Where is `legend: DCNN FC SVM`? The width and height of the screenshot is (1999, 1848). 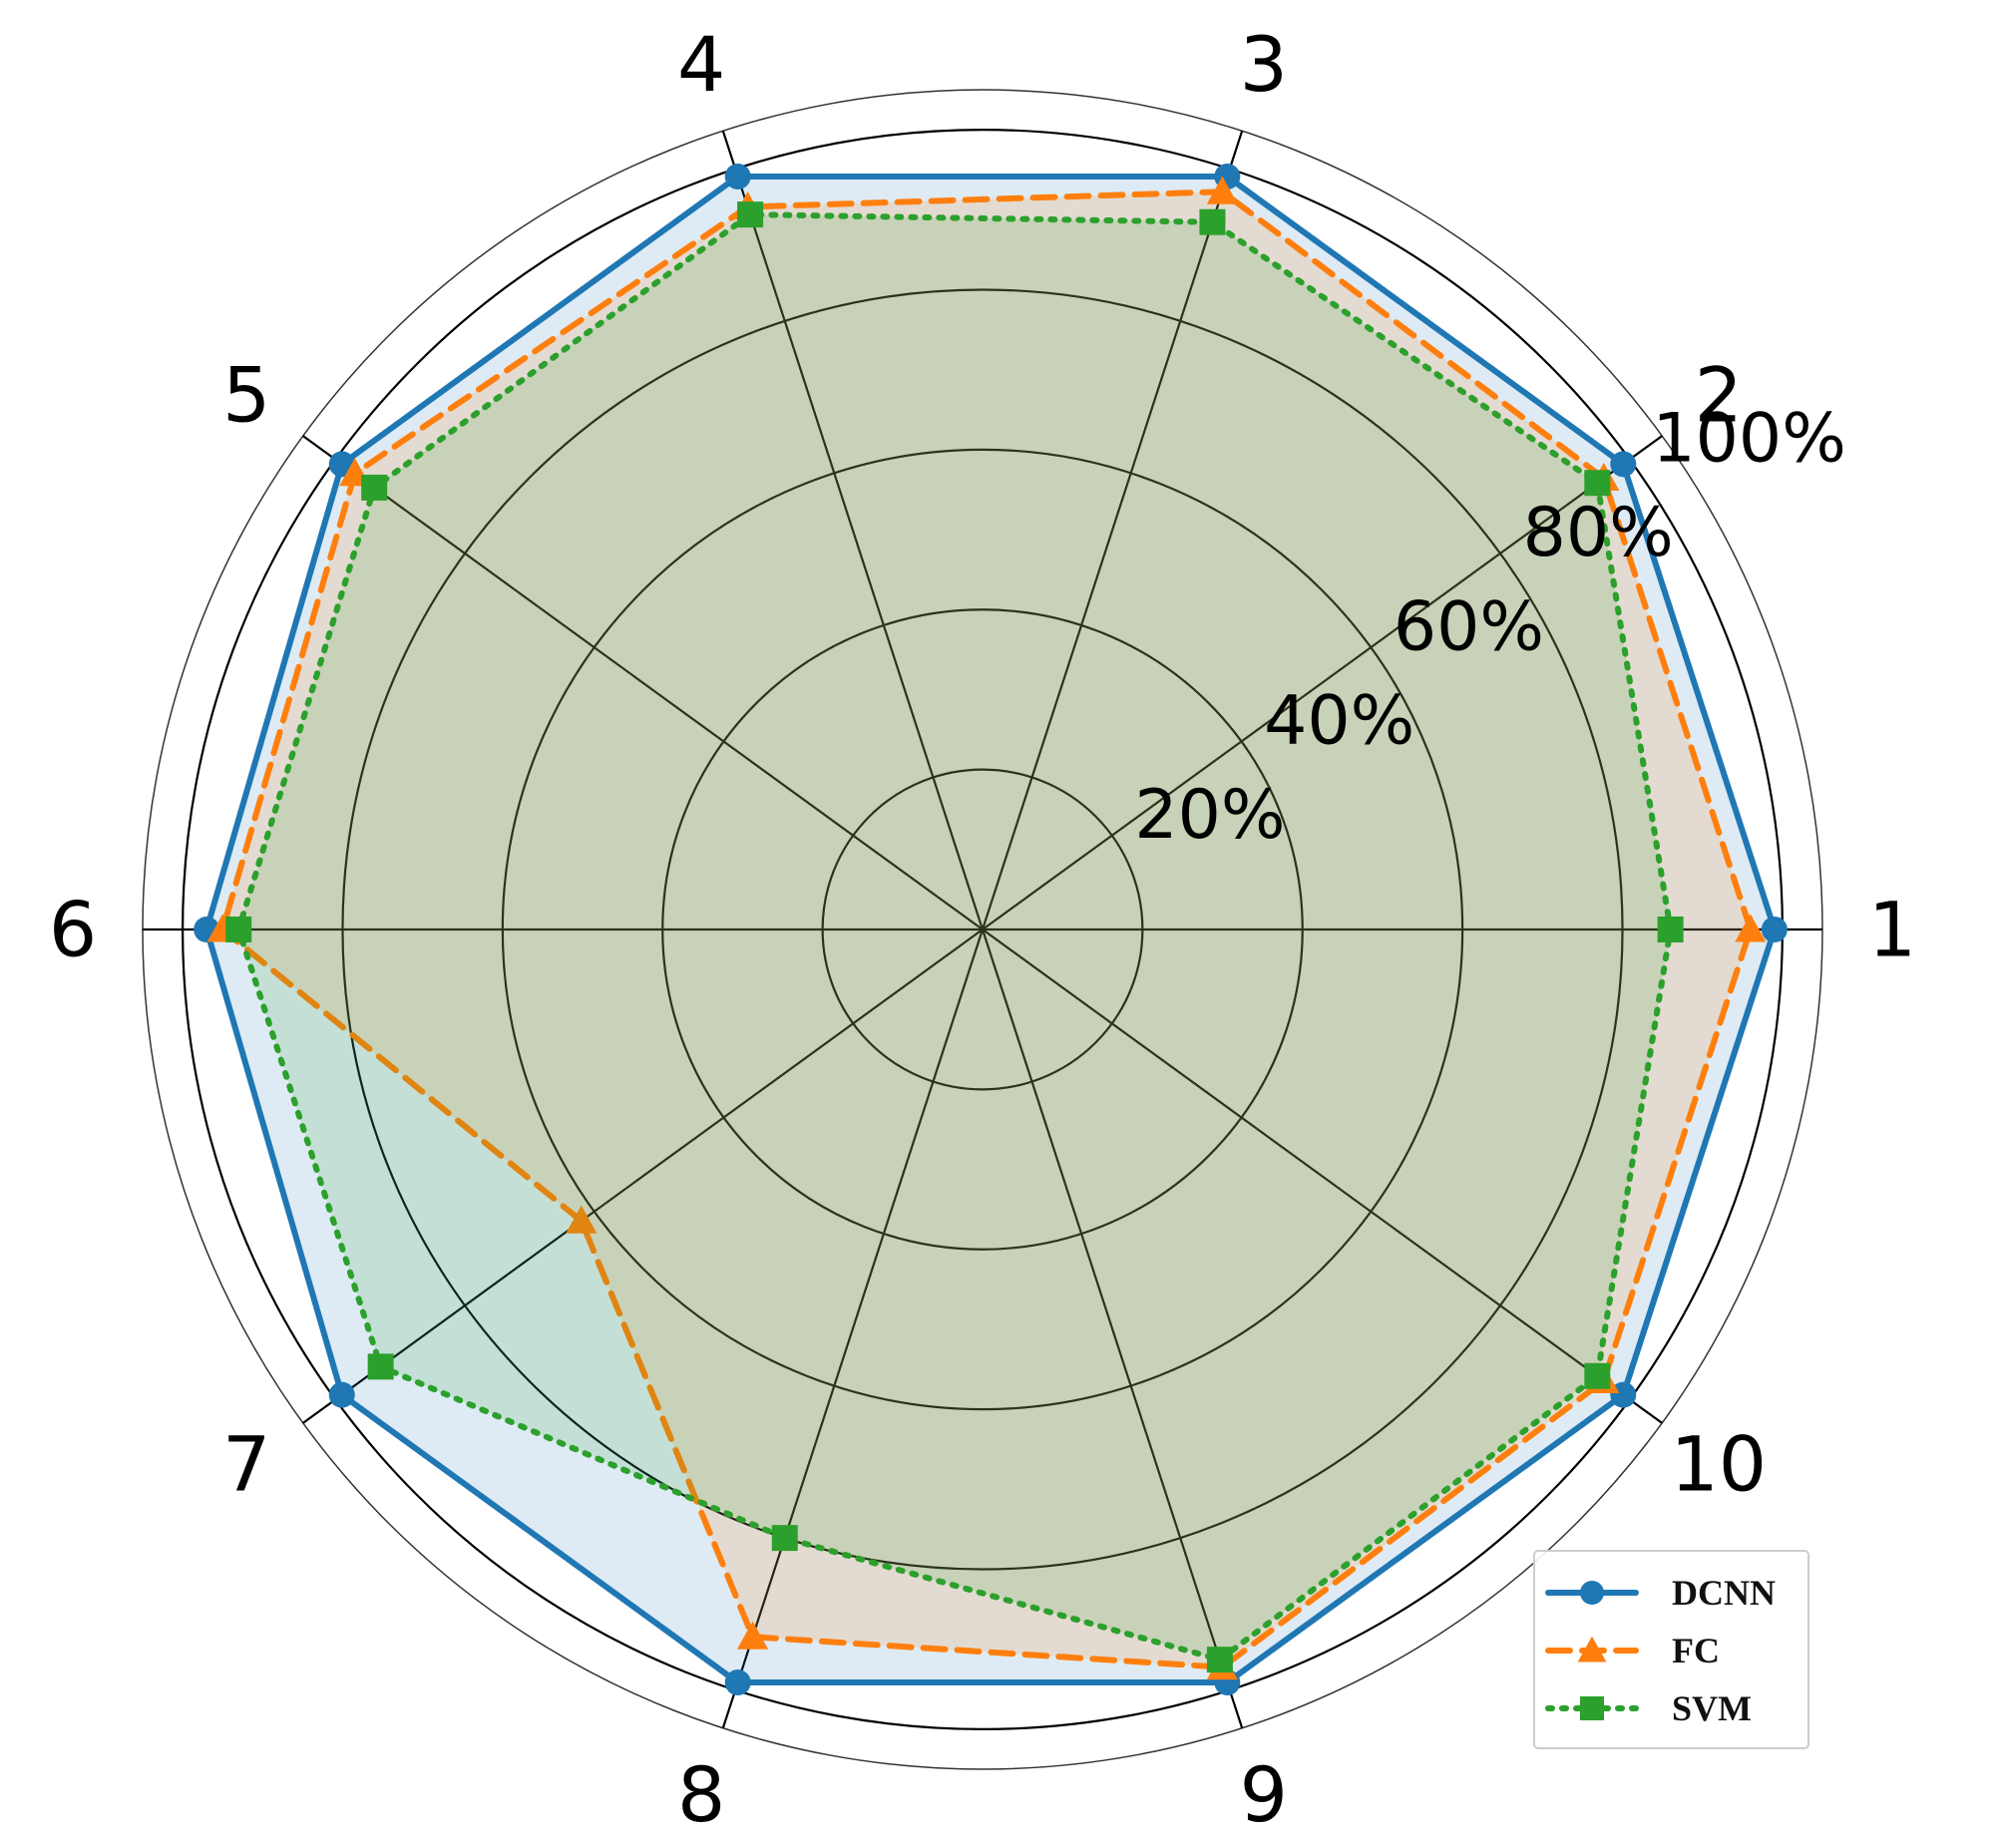 legend: DCNN FC SVM is located at coordinates (1671, 1649).